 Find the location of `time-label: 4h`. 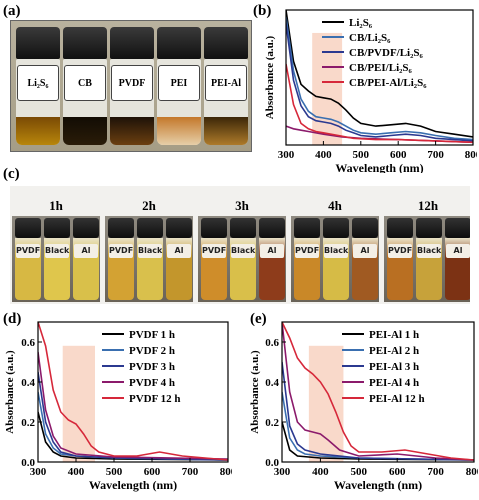

time-label: 4h is located at coordinates (335, 205).